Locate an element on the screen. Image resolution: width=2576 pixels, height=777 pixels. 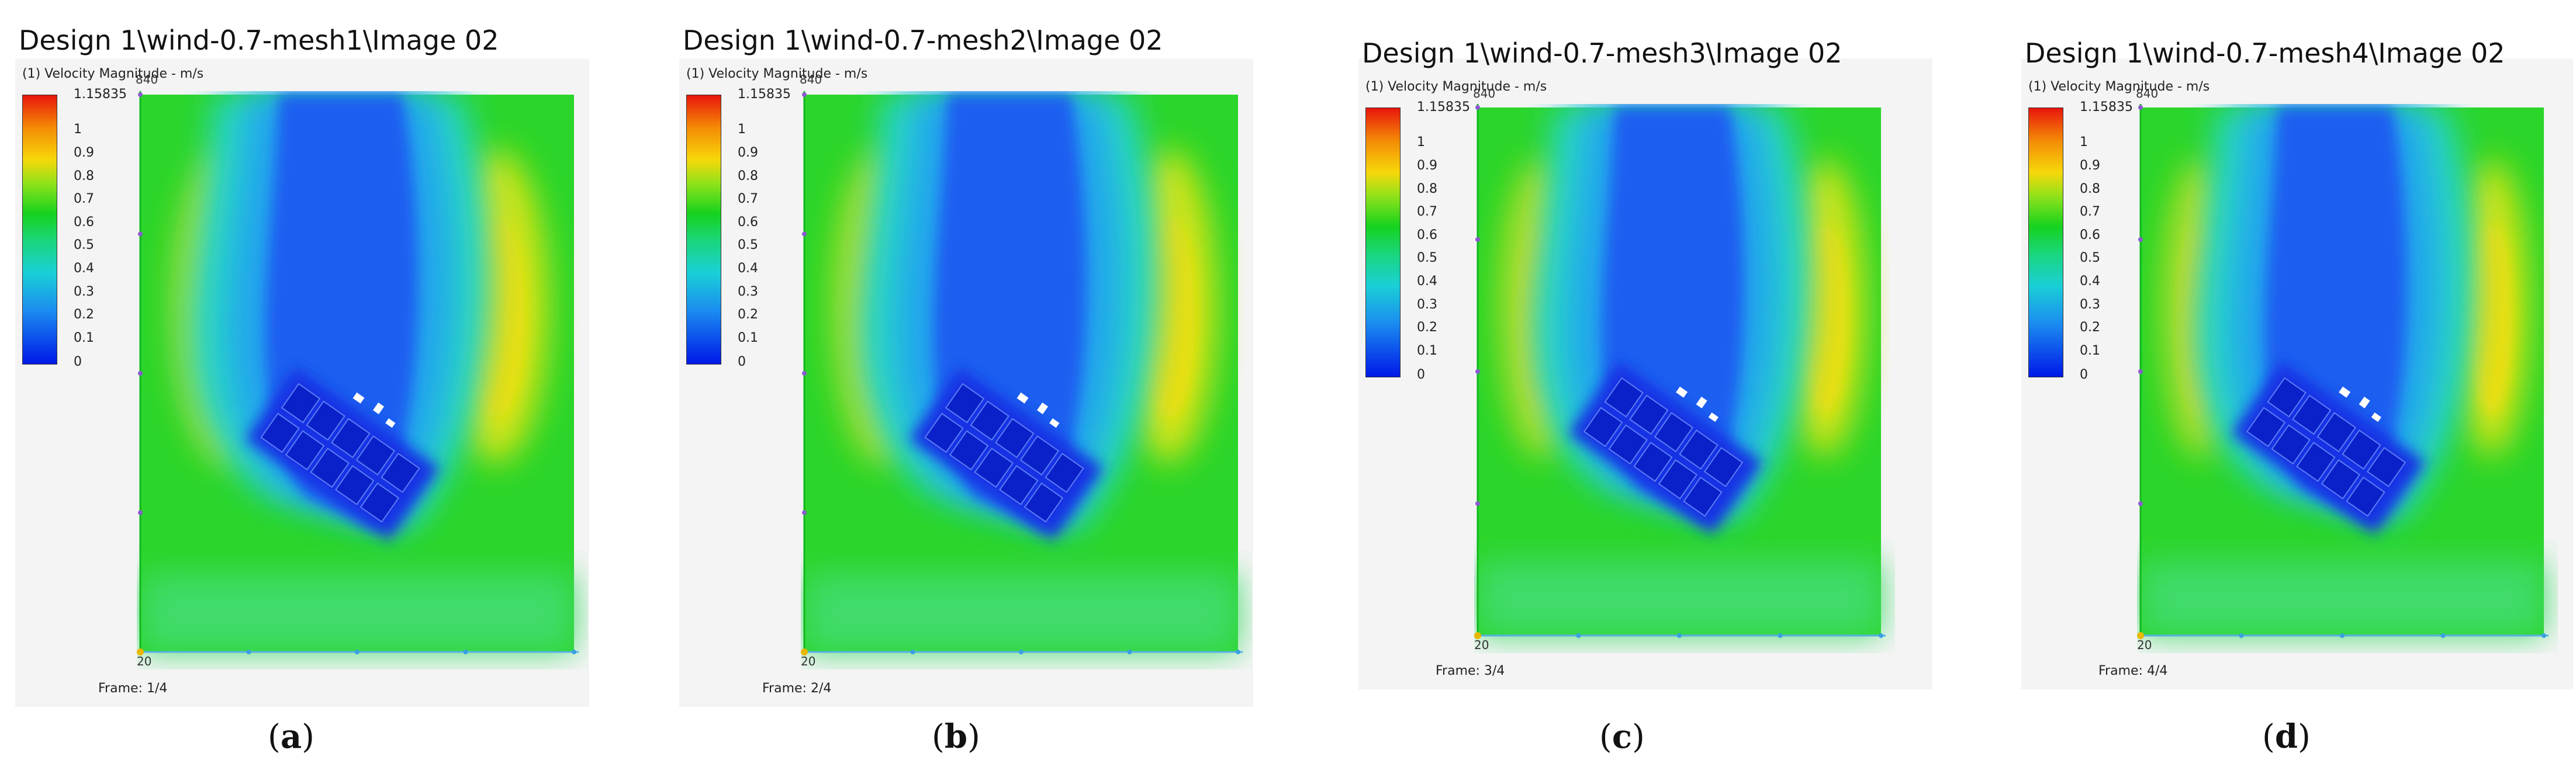
caption-letter: c is located at coordinates (1622, 736).